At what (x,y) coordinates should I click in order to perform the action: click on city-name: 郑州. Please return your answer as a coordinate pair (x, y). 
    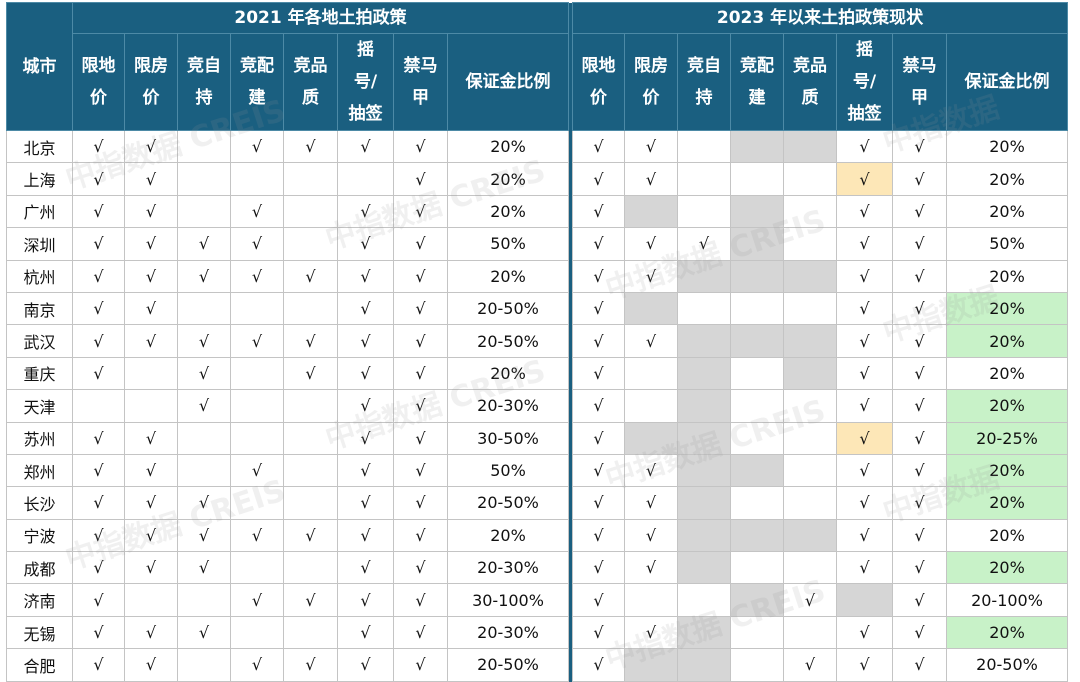
    Looking at the image, I should click on (39, 470).